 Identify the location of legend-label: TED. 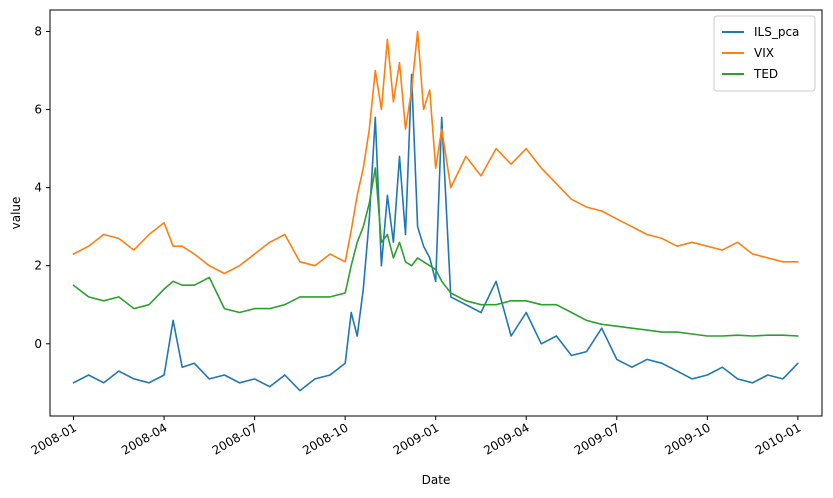
(765, 74).